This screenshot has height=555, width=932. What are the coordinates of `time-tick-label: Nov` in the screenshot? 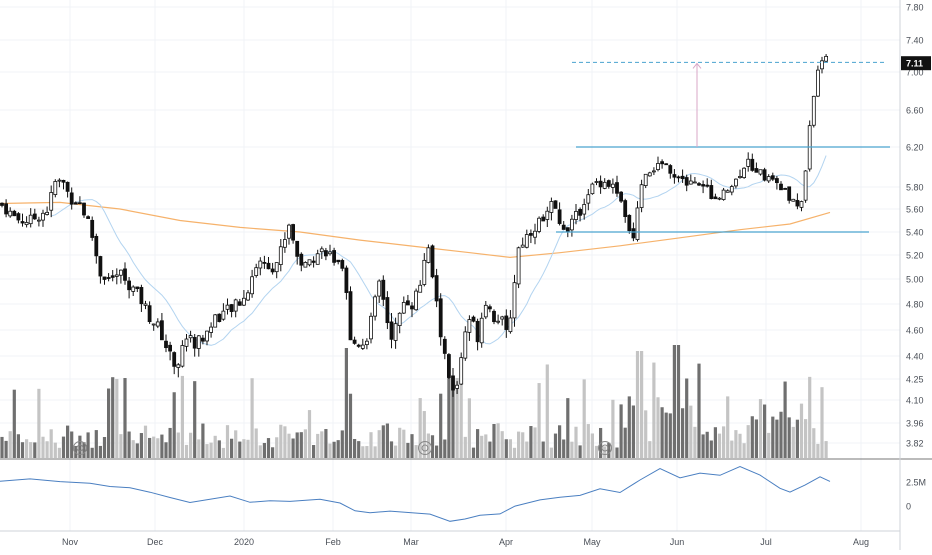 It's located at (70, 542).